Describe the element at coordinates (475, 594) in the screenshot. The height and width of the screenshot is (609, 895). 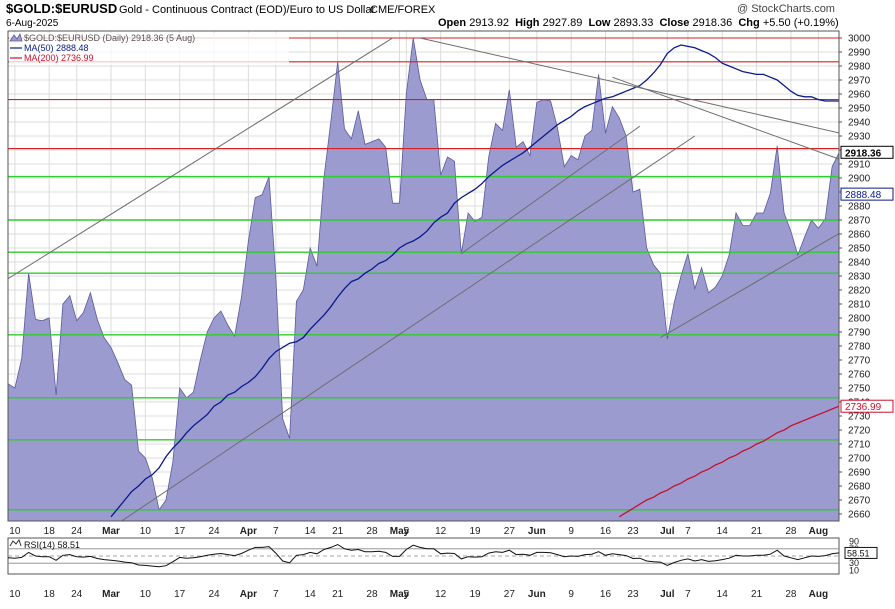
I see `rsi-x-tick-label: 19` at that location.